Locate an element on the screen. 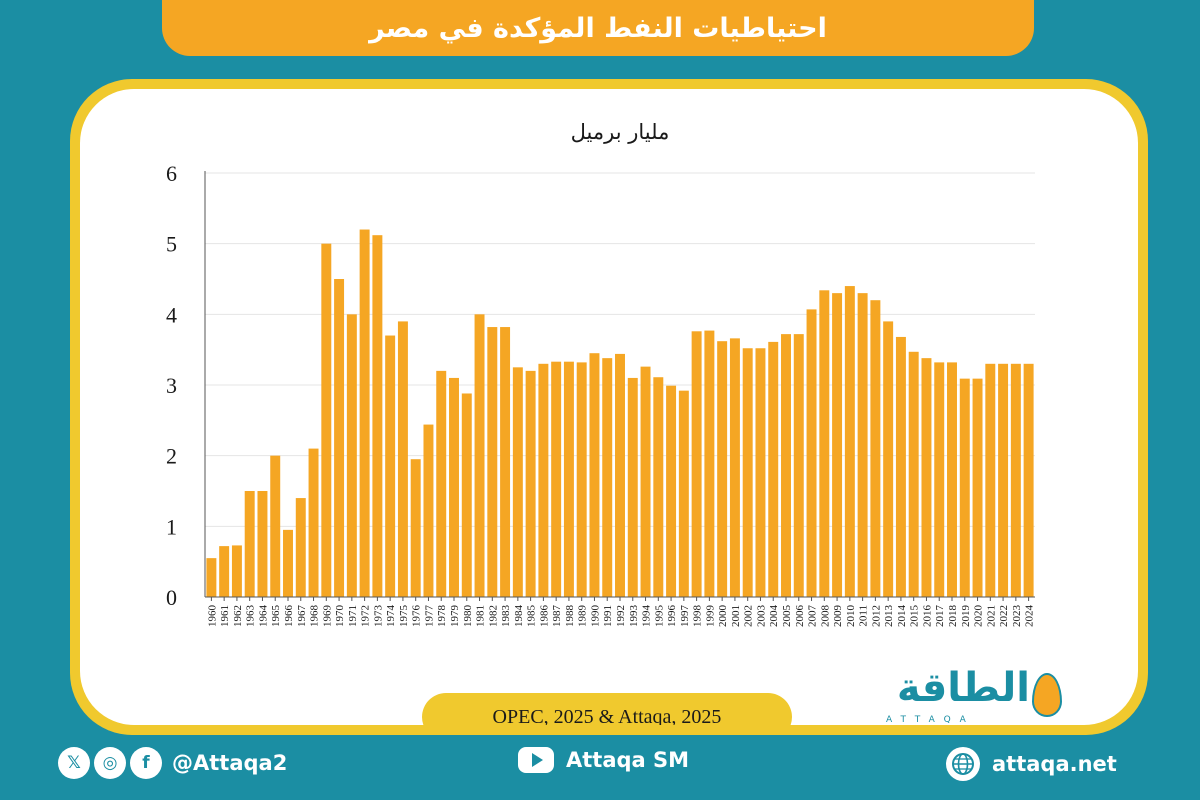  x-tick-label: 1992 is located at coordinates (621, 616).